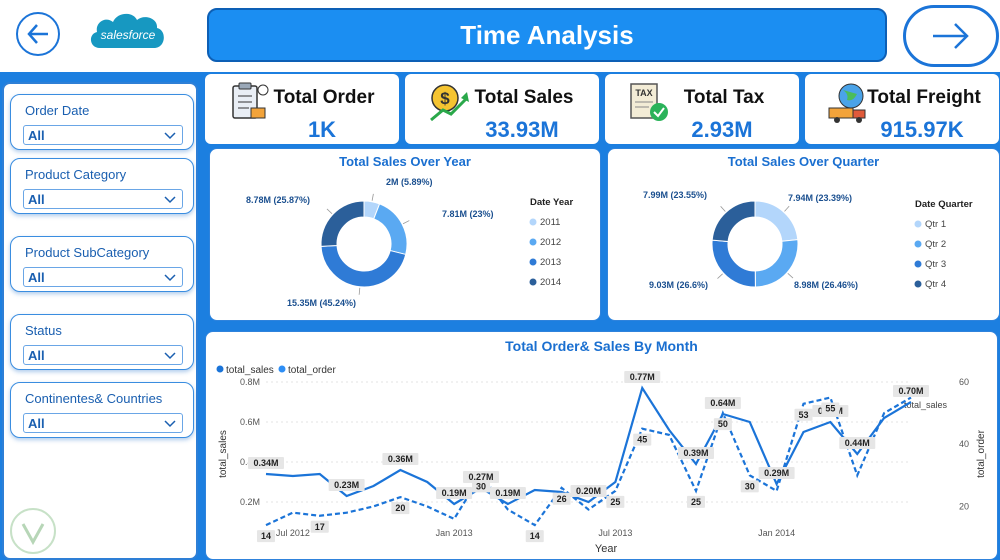 The width and height of the screenshot is (1000, 560). I want to click on filter-label: Product Category, so click(76, 174).